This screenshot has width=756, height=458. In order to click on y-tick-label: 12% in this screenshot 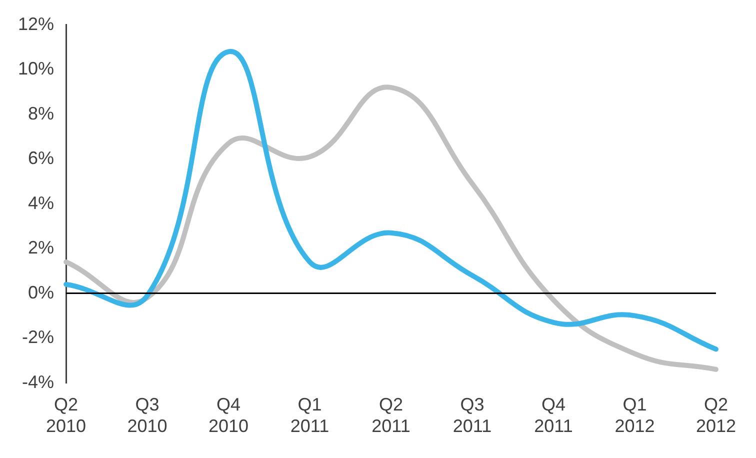, I will do `click(36, 24)`.